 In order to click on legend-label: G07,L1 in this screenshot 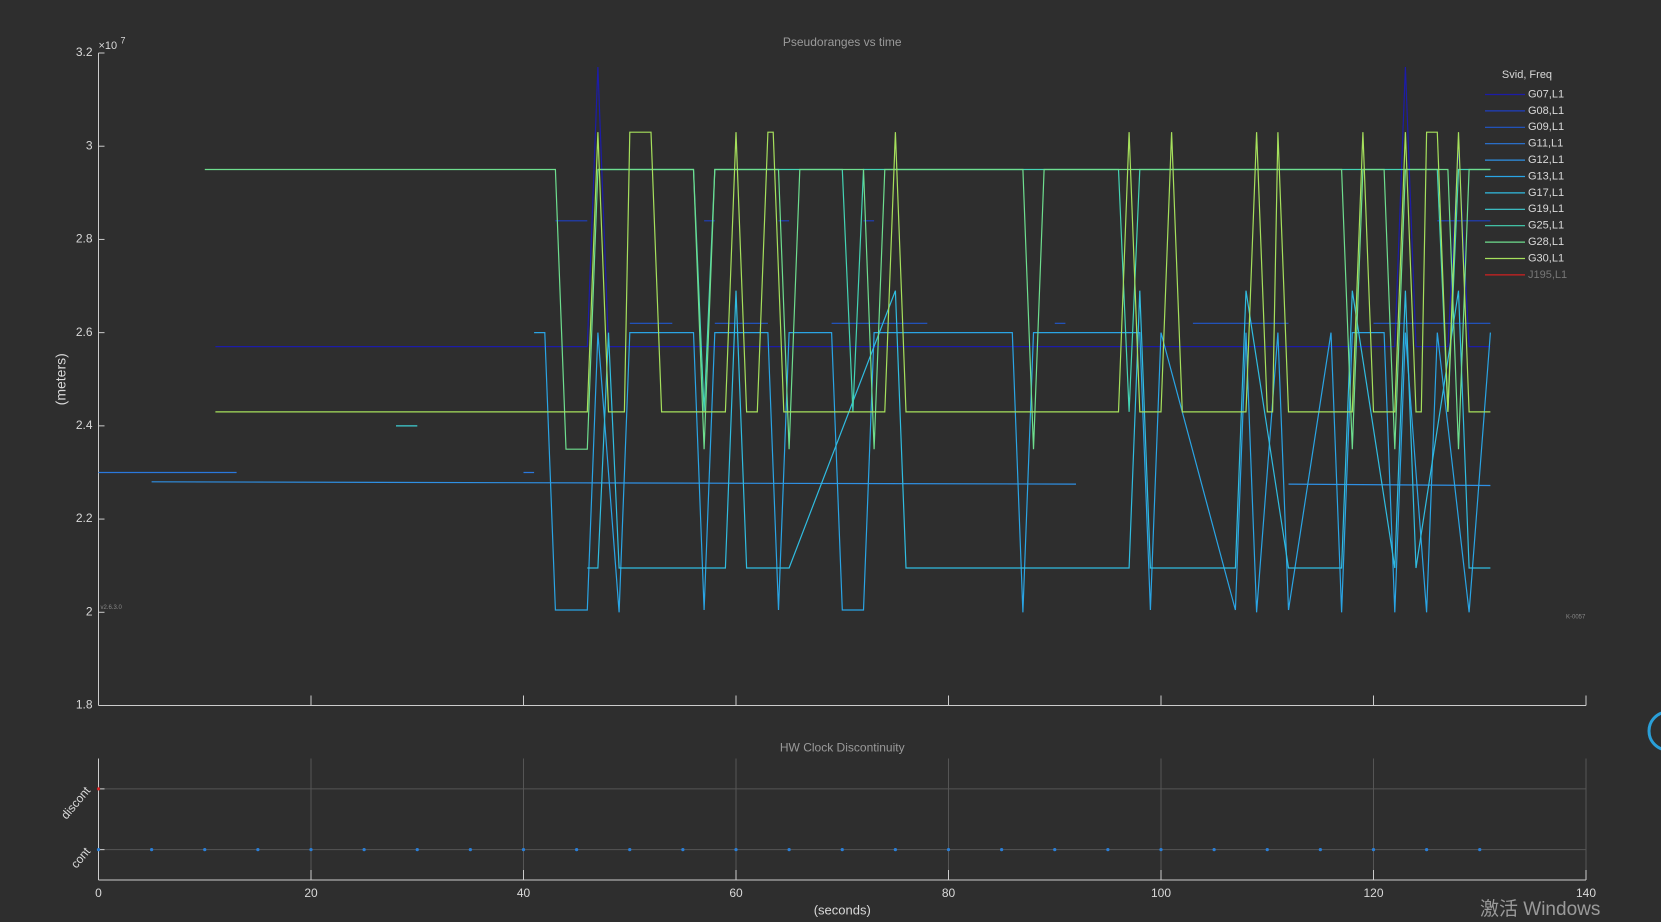, I will do `click(1546, 94)`.